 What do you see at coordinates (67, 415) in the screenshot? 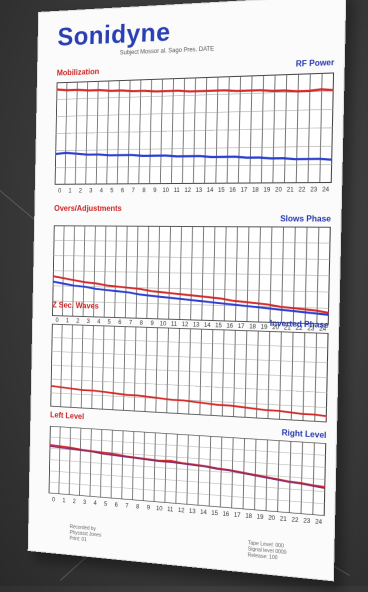
I see `panel-left-label: Left Level` at bounding box center [67, 415].